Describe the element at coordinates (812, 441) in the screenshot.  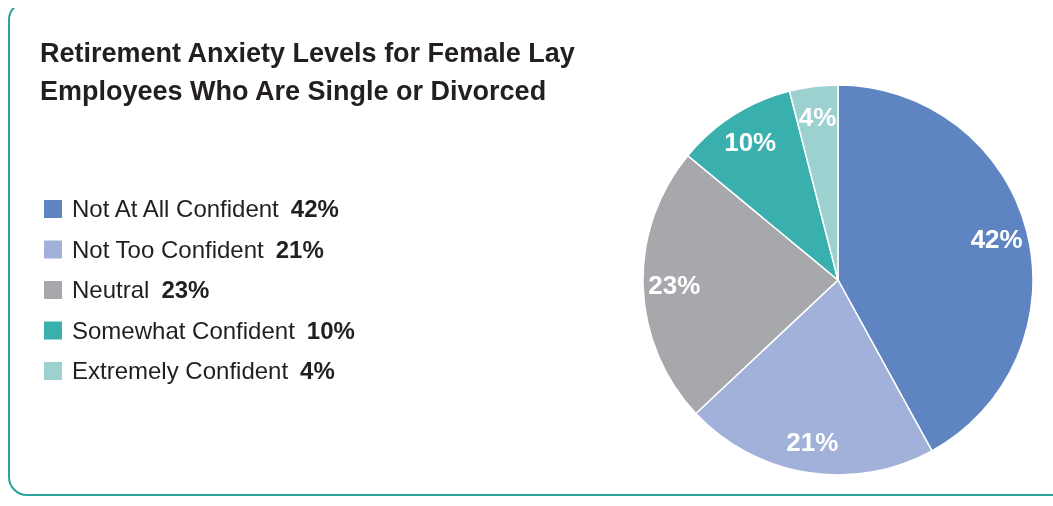
I see `data-label: 21%` at that location.